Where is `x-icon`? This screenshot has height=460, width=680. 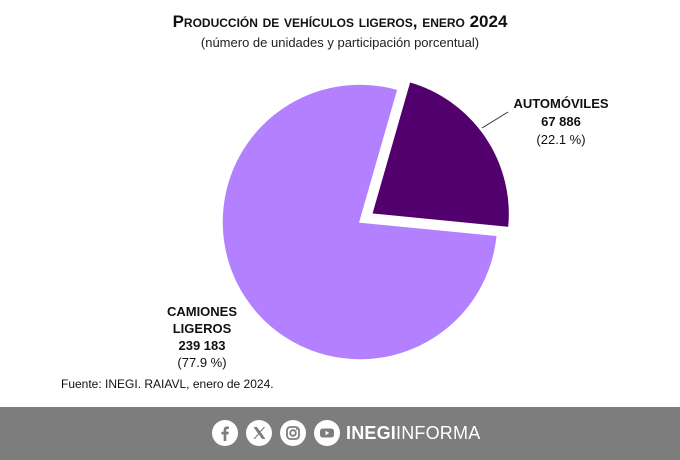 x-icon is located at coordinates (259, 433).